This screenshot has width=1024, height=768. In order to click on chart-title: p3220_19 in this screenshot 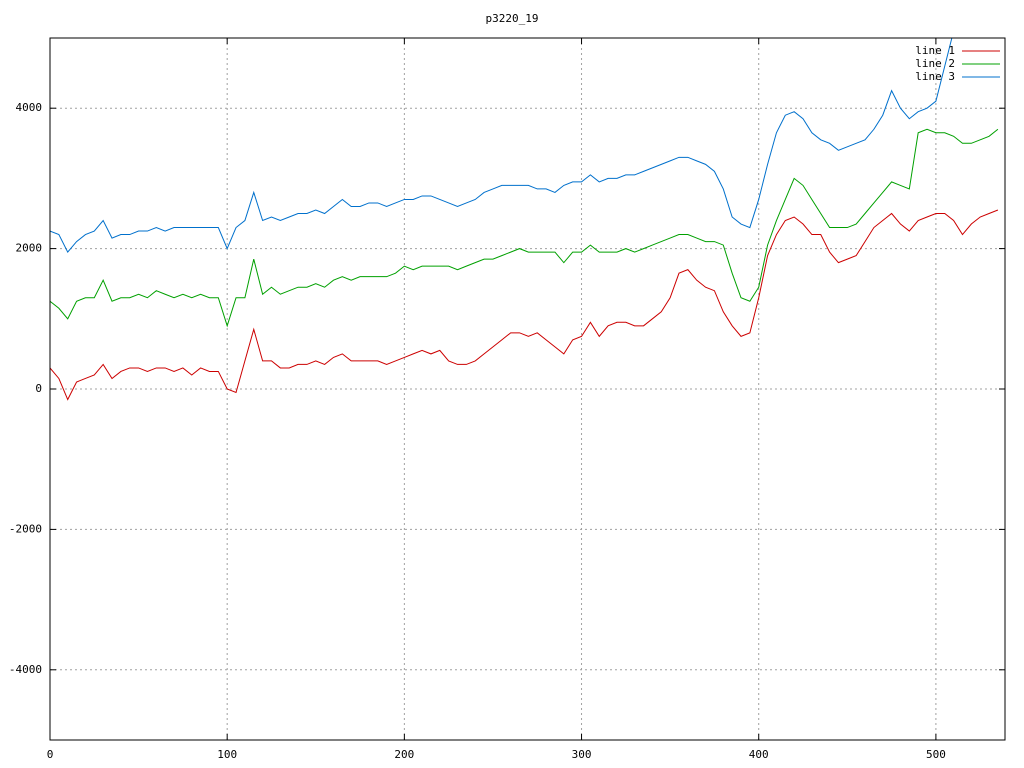, I will do `click(512, 18)`.